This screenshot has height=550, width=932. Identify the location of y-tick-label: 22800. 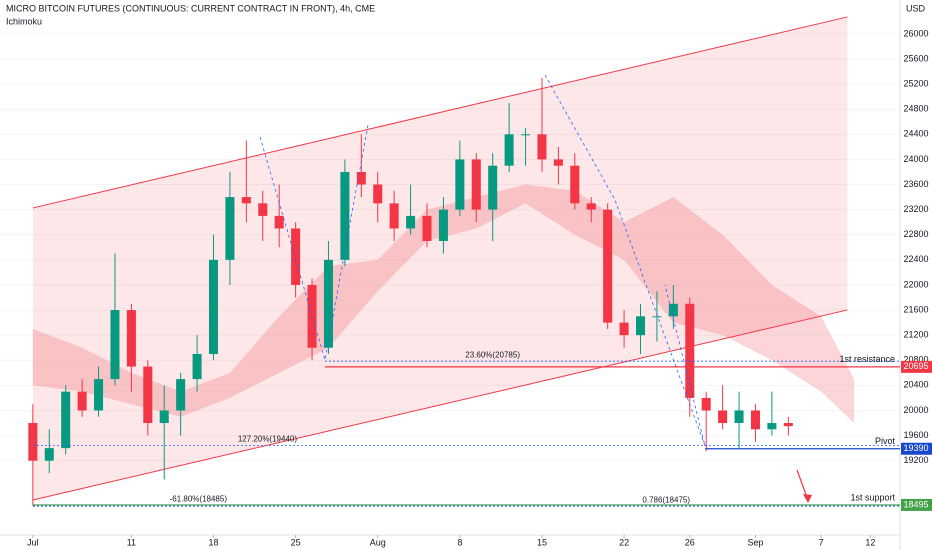
(915, 234).